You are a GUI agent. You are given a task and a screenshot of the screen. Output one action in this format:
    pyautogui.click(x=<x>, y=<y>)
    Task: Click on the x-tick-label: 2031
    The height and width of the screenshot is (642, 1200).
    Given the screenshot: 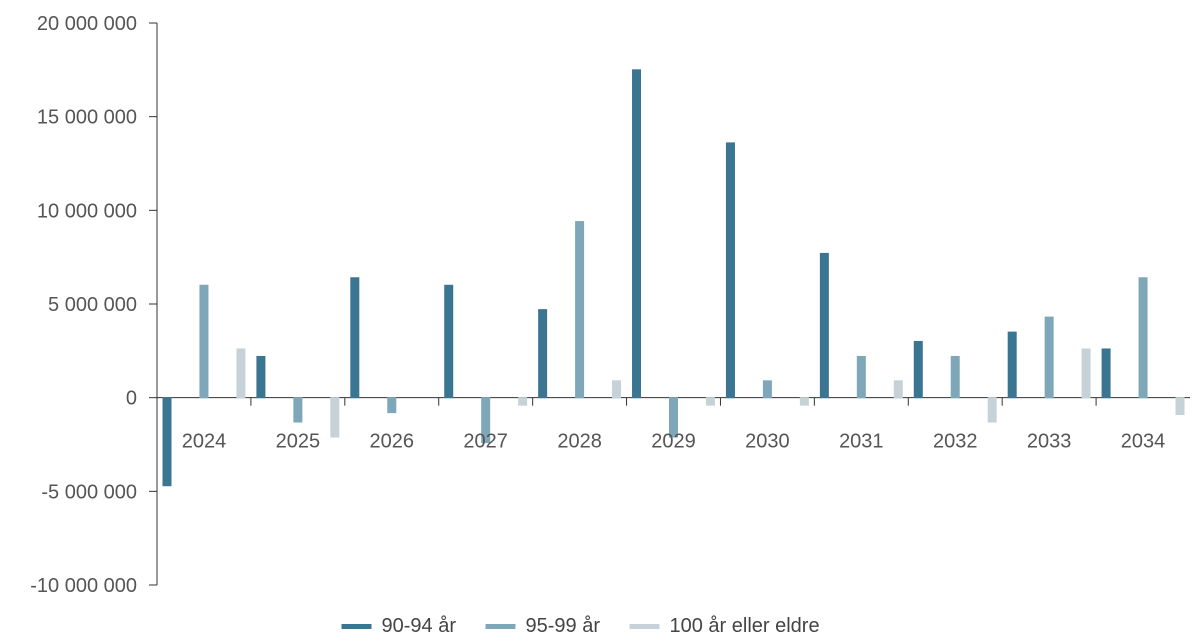 What is the action you would take?
    pyautogui.click(x=861, y=442)
    